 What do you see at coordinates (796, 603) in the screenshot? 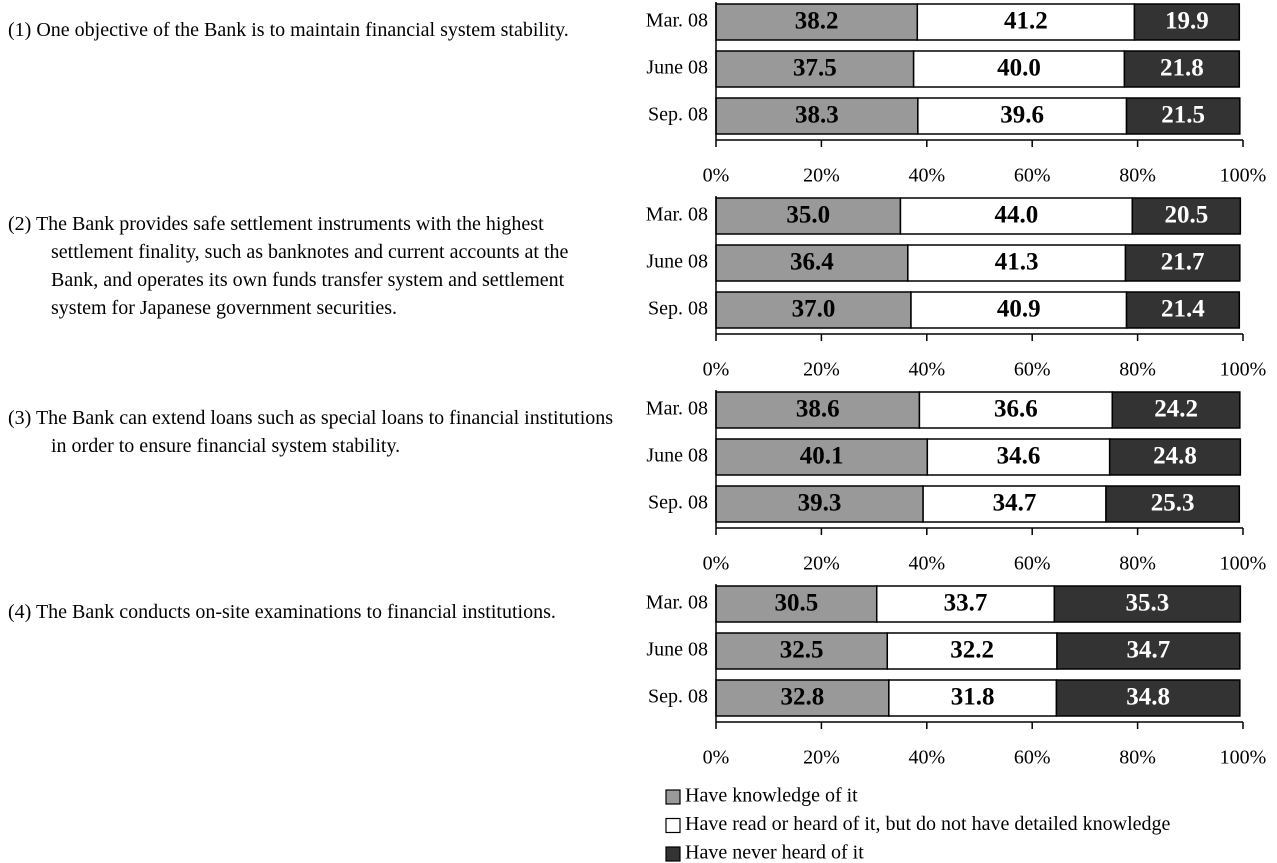
I see `value-label: 30.5` at bounding box center [796, 603].